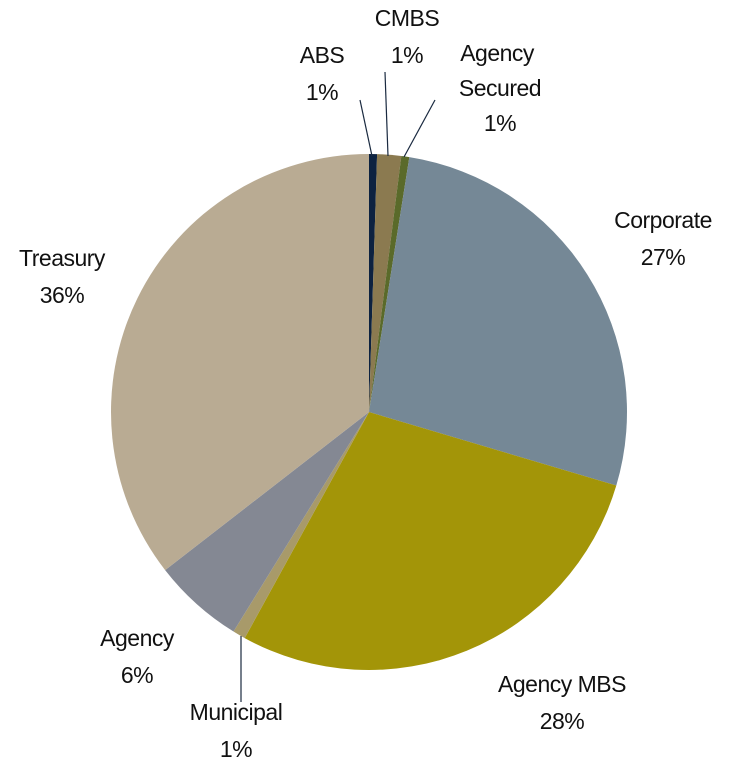 The width and height of the screenshot is (729, 765). I want to click on category-label: Agency, so click(137, 638).